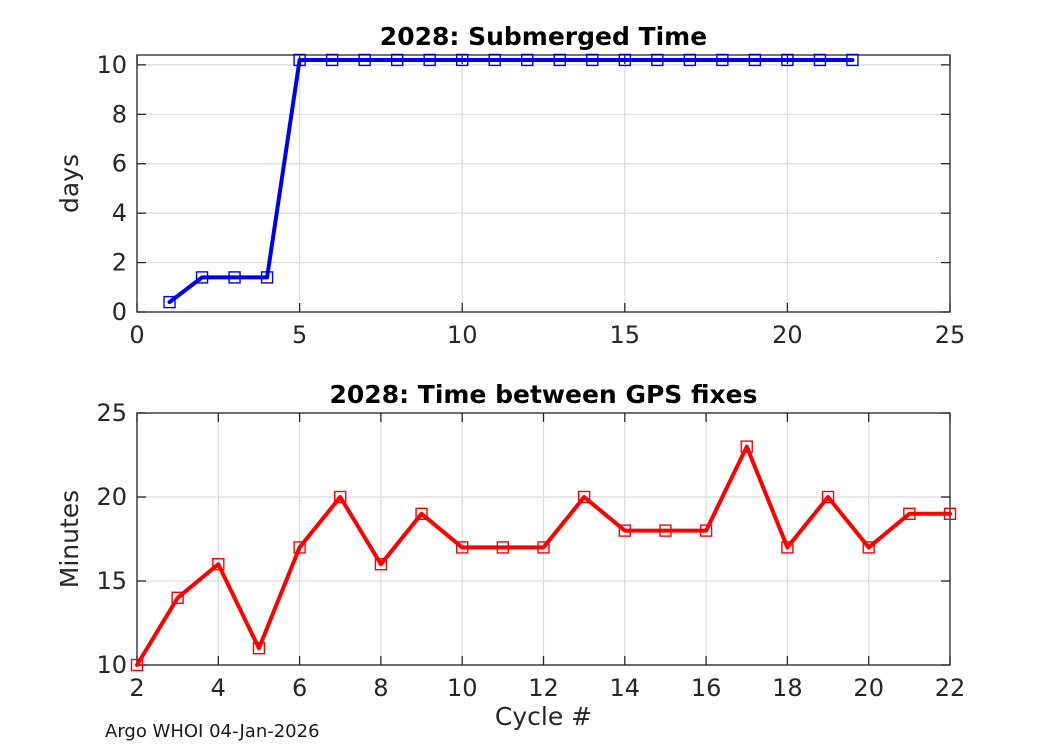  I want to click on y-tick-label: 8, so click(119, 114).